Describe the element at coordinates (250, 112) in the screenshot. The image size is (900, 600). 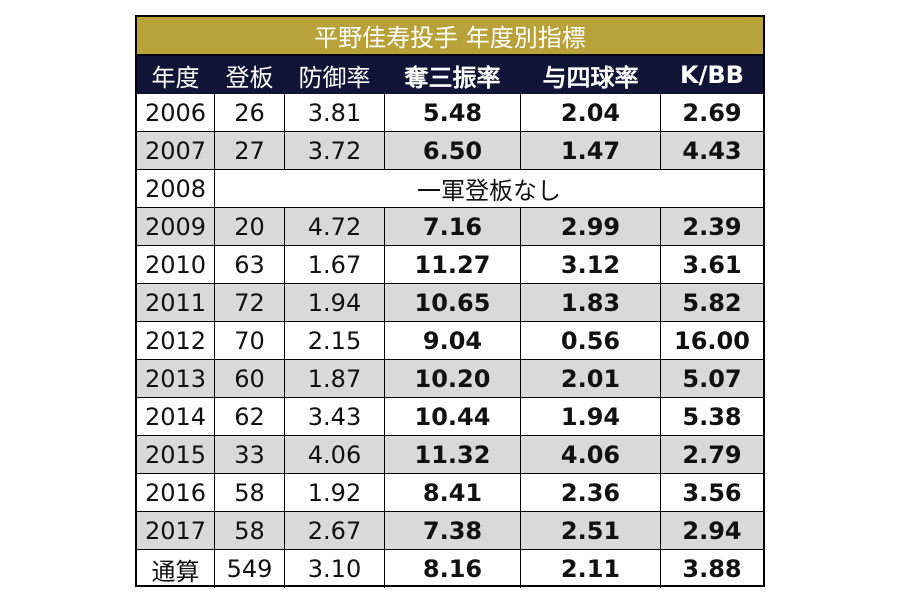
I see `games-cell: 26` at that location.